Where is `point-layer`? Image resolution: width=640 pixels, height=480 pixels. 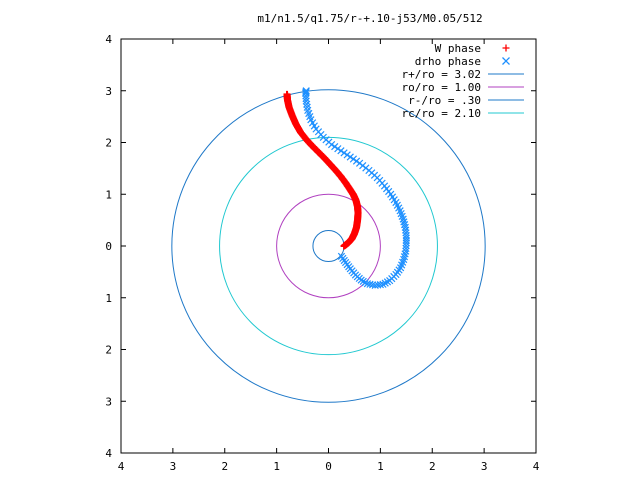 point-layer is located at coordinates (346, 188).